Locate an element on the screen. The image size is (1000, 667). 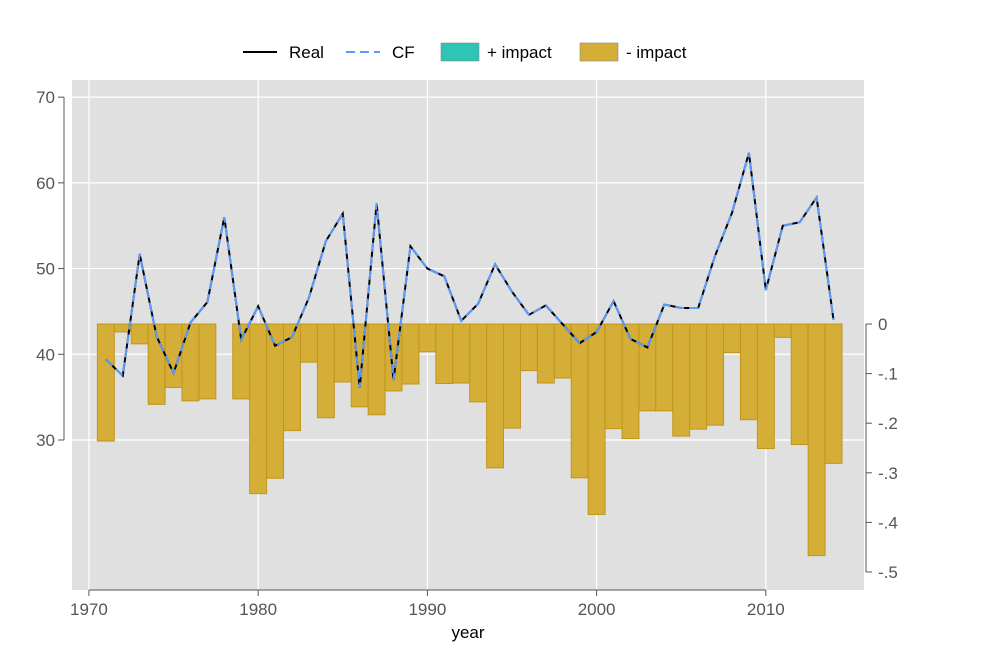
right-tick-label: -.1 is located at coordinates (888, 374).